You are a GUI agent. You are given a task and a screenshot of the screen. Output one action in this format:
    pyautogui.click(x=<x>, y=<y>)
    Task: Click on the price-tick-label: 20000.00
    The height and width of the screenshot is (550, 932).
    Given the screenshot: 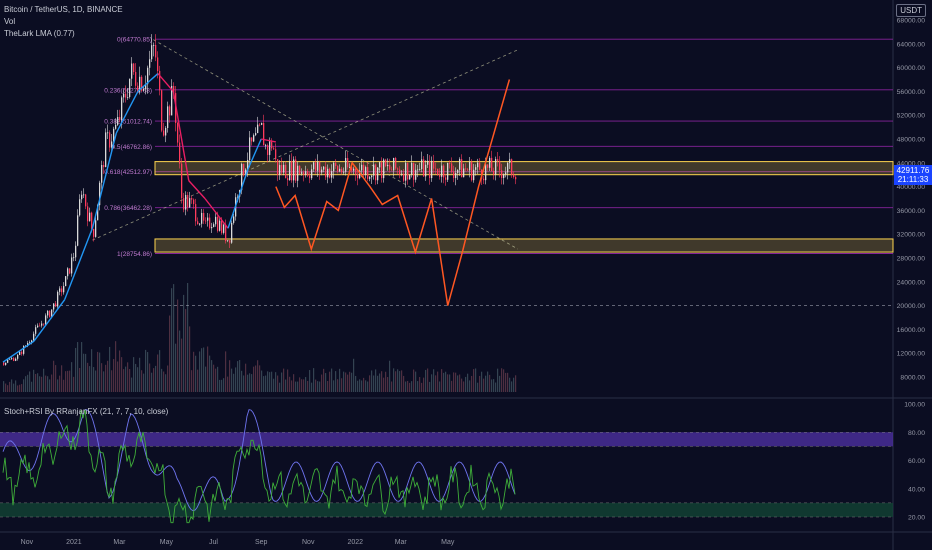 What is the action you would take?
    pyautogui.click(x=911, y=306)
    